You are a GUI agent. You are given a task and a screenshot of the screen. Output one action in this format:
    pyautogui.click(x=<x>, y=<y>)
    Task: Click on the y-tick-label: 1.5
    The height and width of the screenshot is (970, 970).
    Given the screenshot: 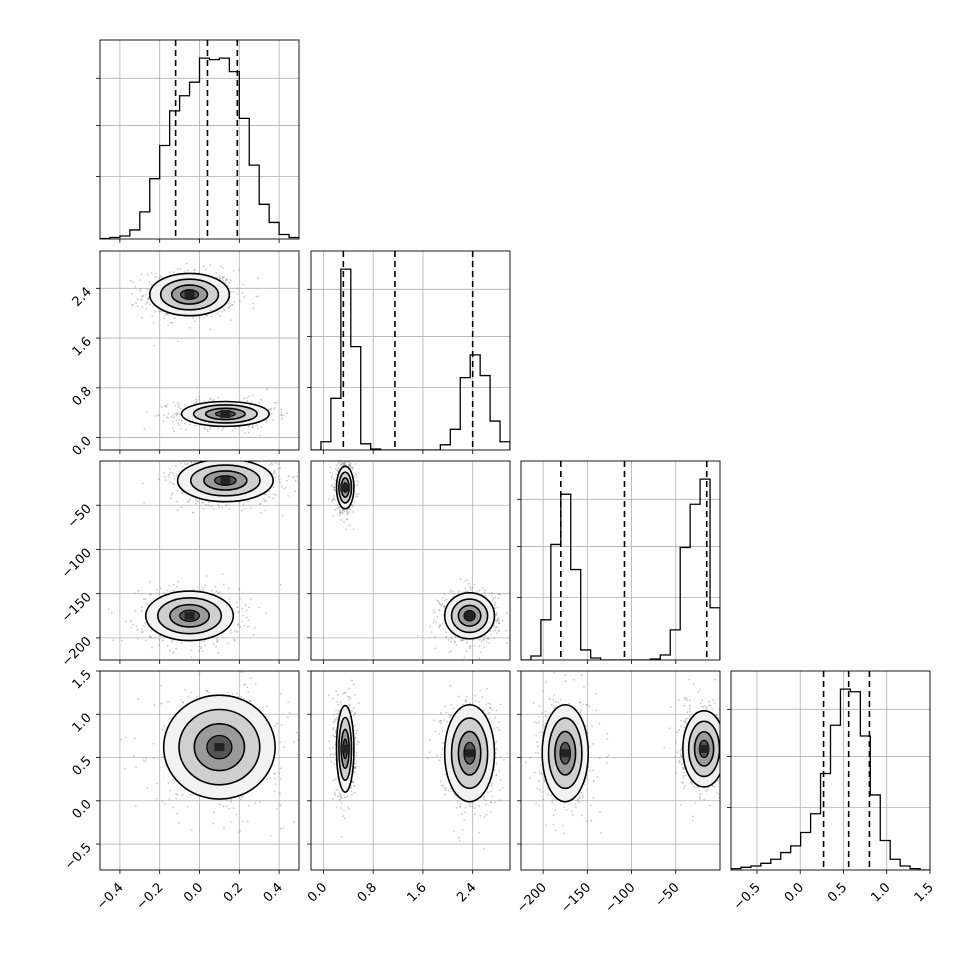 What is the action you would take?
    pyautogui.click(x=82, y=679)
    